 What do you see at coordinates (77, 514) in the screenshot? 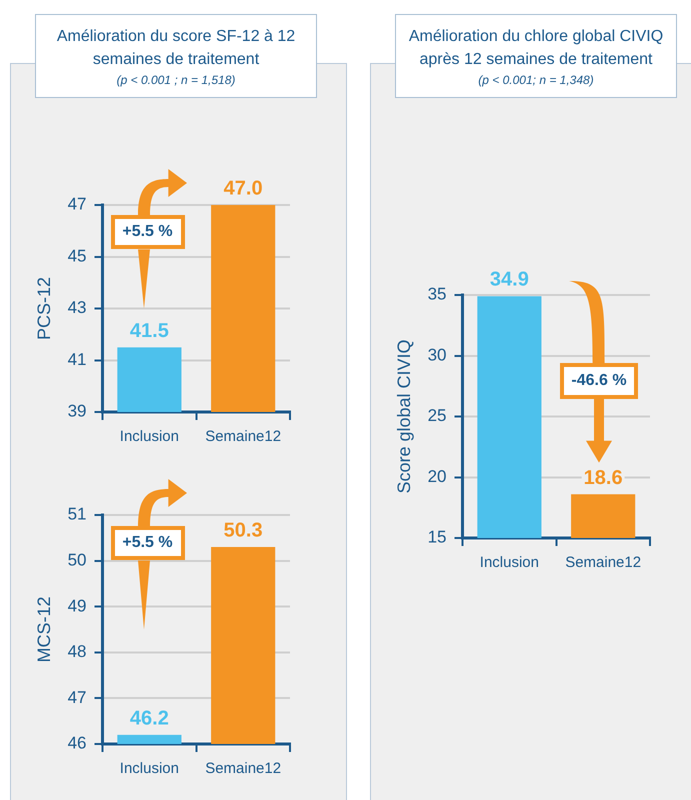
I see `y-tick-label: 51` at bounding box center [77, 514].